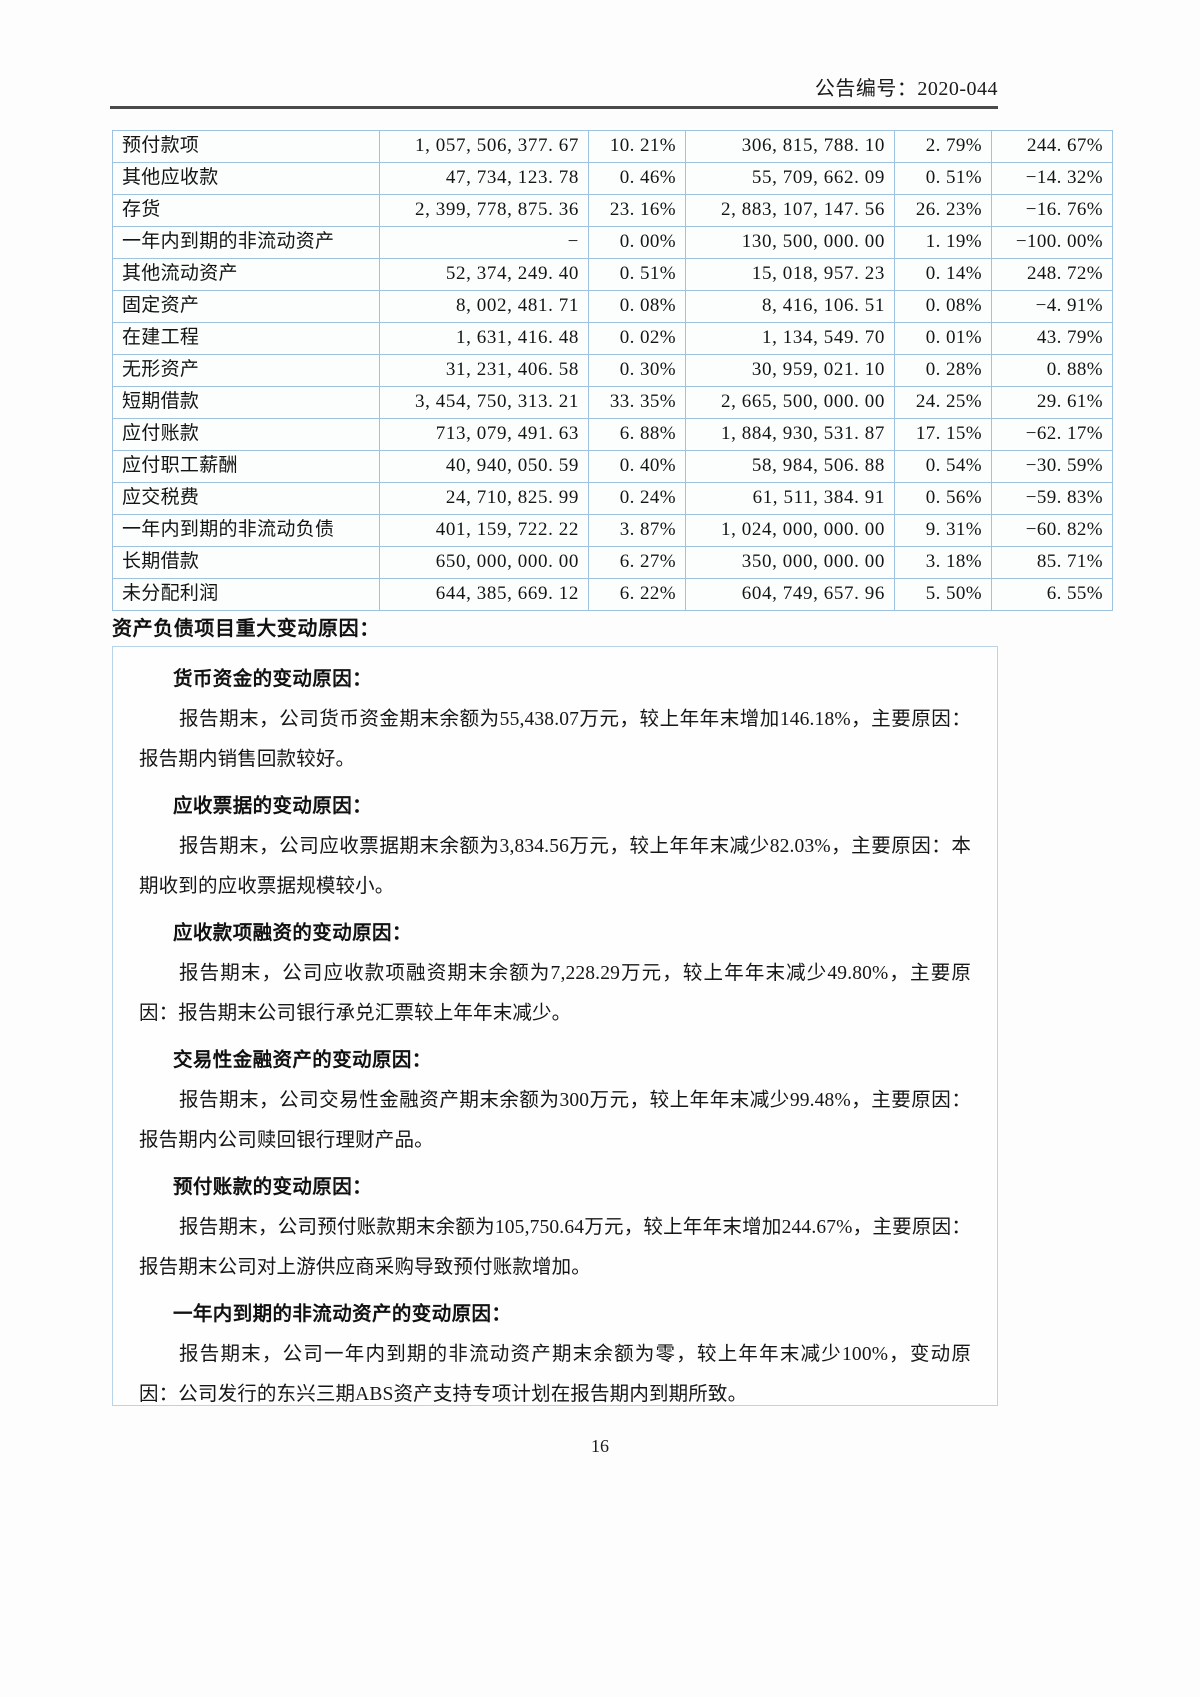  What do you see at coordinates (246, 210) in the screenshot?
I see `row-label: 存货` at bounding box center [246, 210].